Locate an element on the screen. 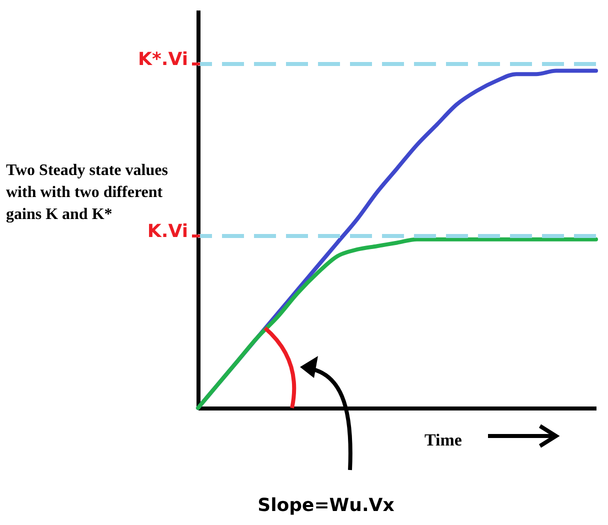 Image resolution: width=608 pixels, height=525 pixels. ref-line-label: K.Vi is located at coordinates (167, 231).